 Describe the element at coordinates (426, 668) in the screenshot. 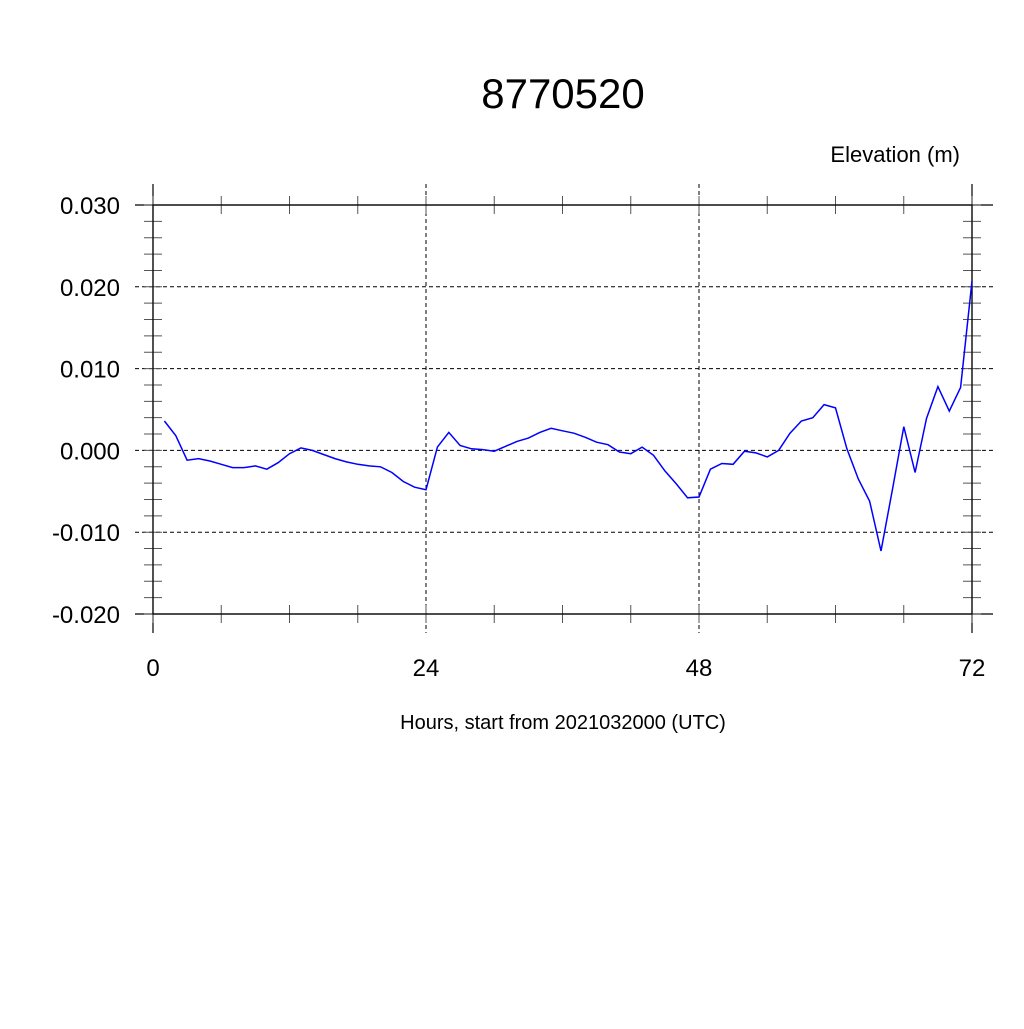

I see `x-tick-label: 24` at that location.